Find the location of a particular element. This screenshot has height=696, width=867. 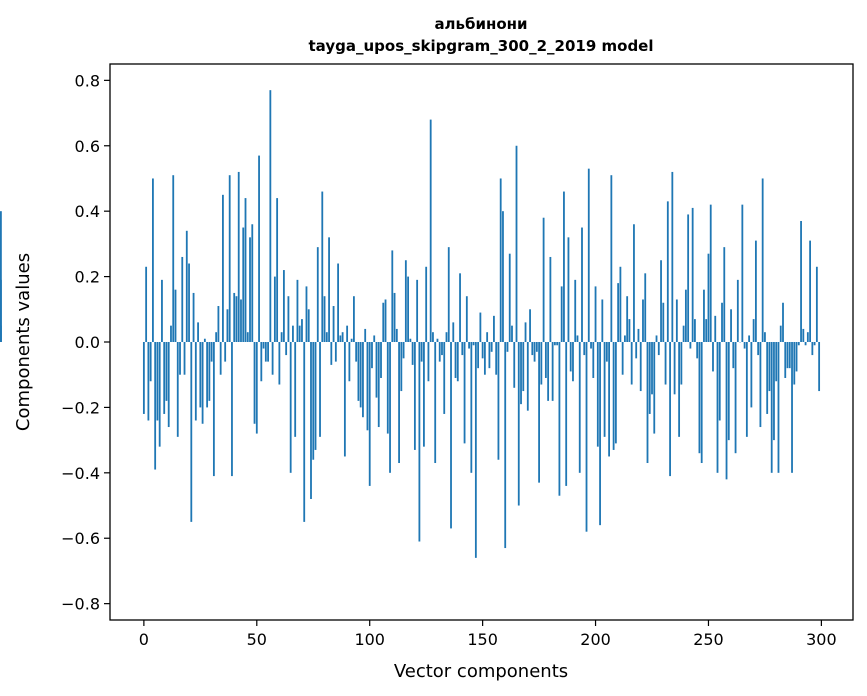

x-tick-label: 250 is located at coordinates (708, 639).